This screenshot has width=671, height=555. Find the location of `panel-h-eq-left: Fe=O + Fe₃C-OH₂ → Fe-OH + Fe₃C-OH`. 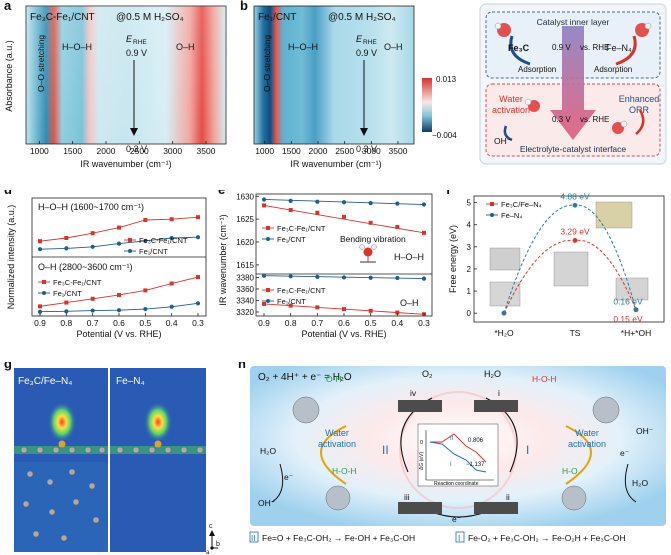

panel-h-eq-left: Fe=O + Fe₃C-OH₂ → Fe-OH + Fe₃C-OH is located at coordinates (338, 538).